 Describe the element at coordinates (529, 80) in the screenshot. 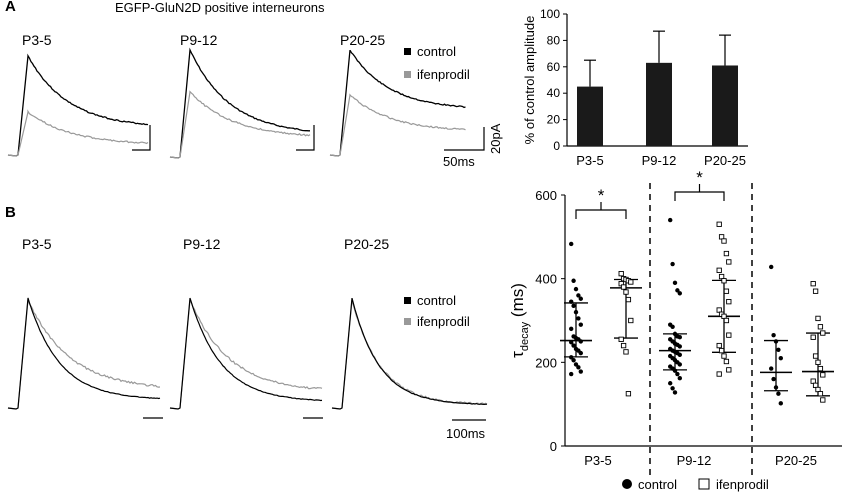

I see `bar-y-axis-label: % of control amplitude` at that location.